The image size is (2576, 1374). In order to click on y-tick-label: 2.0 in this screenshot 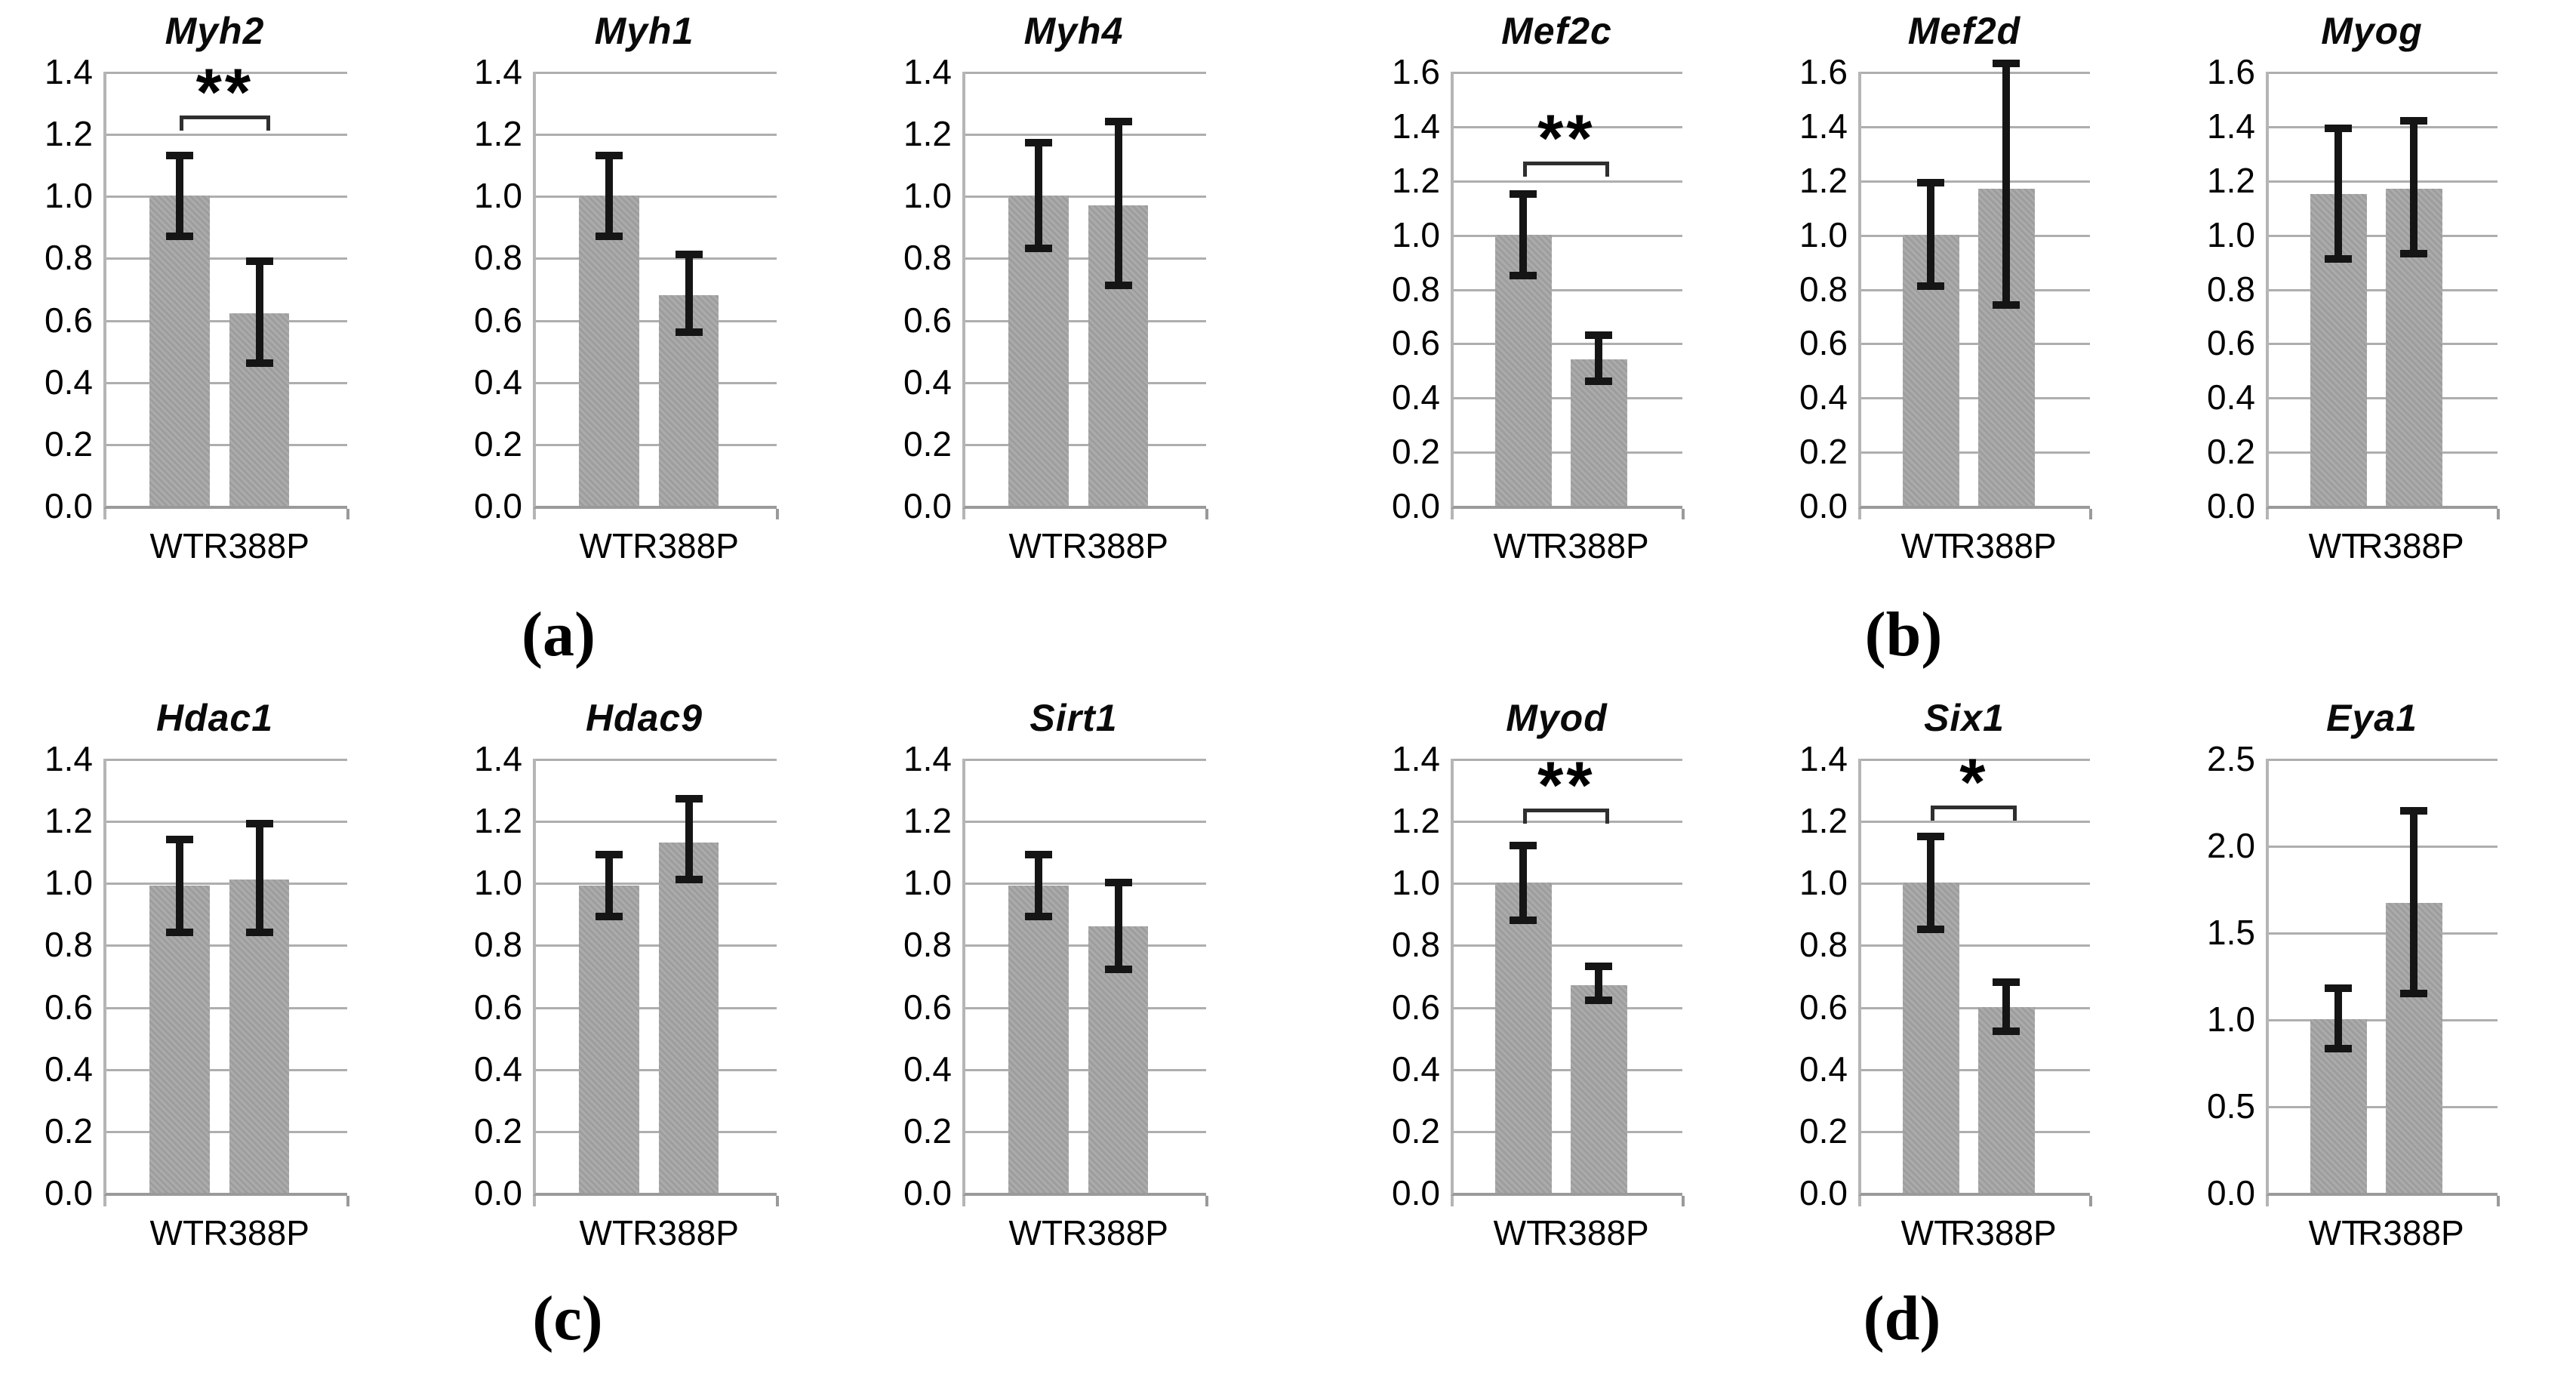, I will do `click(2231, 845)`.